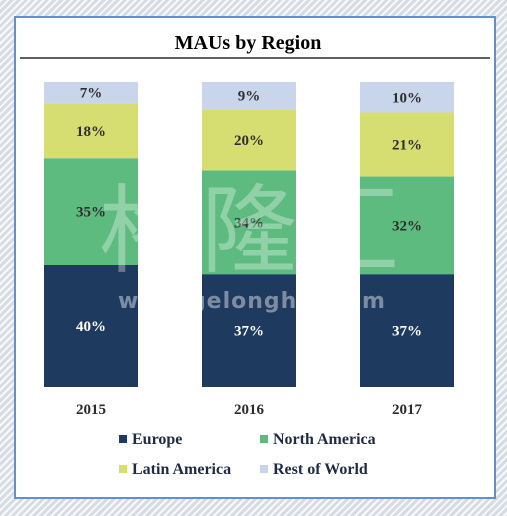 The height and width of the screenshot is (516, 507). Describe the element at coordinates (248, 43) in the screenshot. I see `chart-title: MAUs by Region` at that location.